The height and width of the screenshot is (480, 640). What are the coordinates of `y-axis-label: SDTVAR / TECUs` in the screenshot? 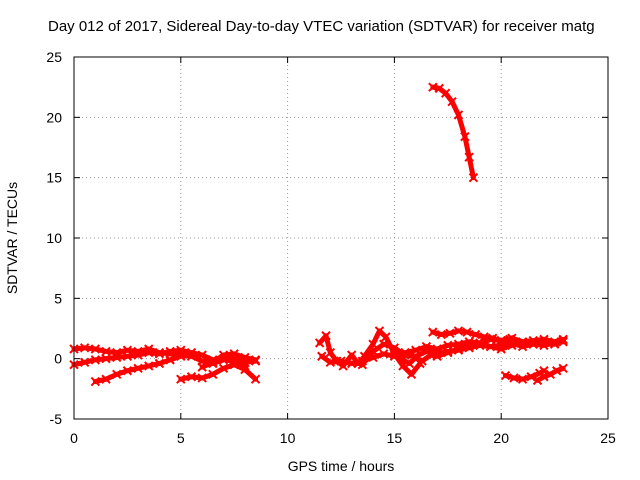 It's located at (12, 238).